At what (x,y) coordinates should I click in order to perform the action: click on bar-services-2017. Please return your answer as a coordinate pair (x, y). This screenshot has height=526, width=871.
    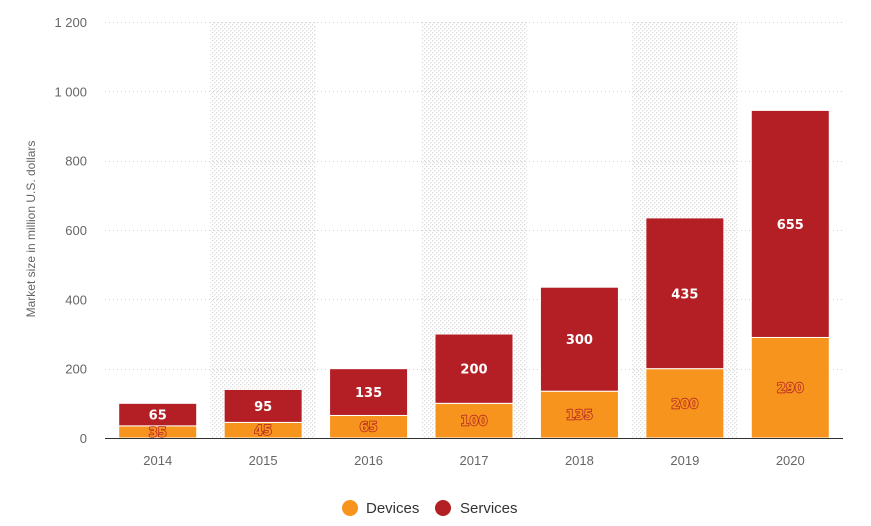
    Looking at the image, I should click on (474, 368).